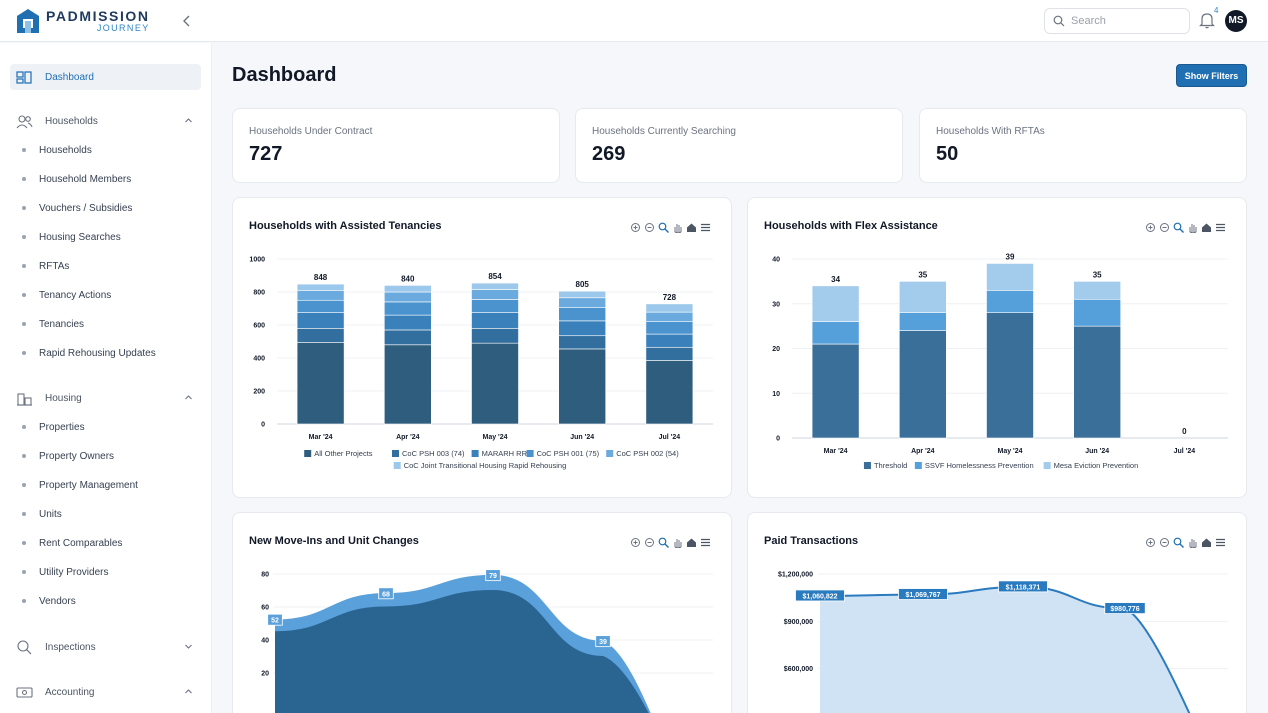 Image resolution: width=1268 pixels, height=713 pixels. I want to click on y-tick-label: 800, so click(259, 293).